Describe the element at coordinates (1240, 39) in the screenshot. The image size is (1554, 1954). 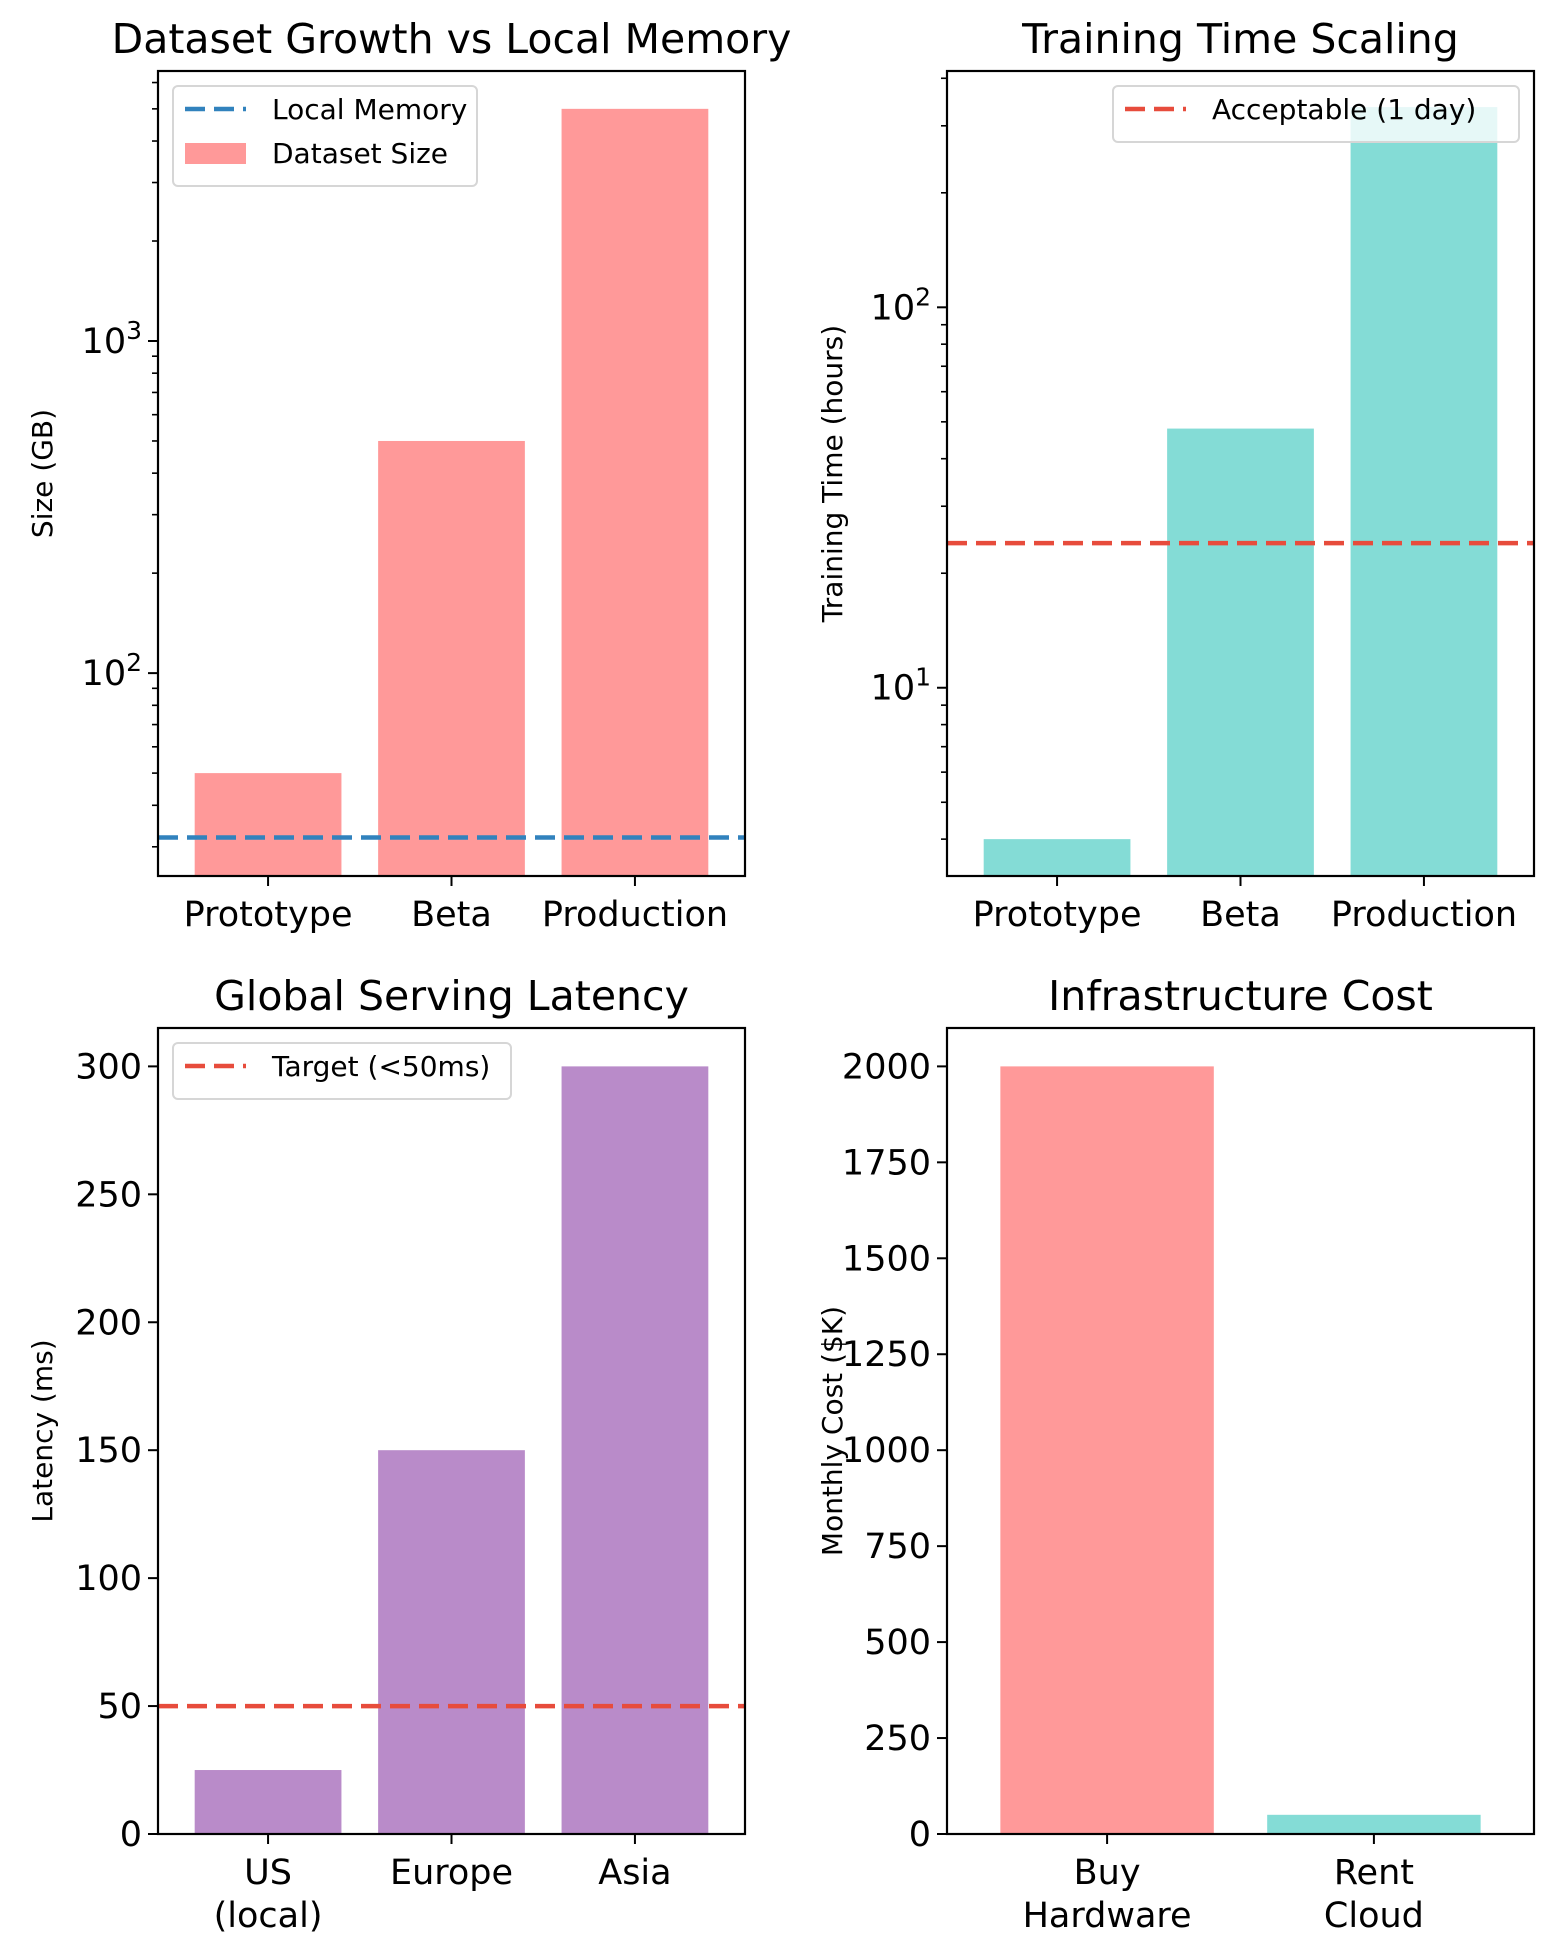
I see `chart-title: Training Time Scaling` at that location.